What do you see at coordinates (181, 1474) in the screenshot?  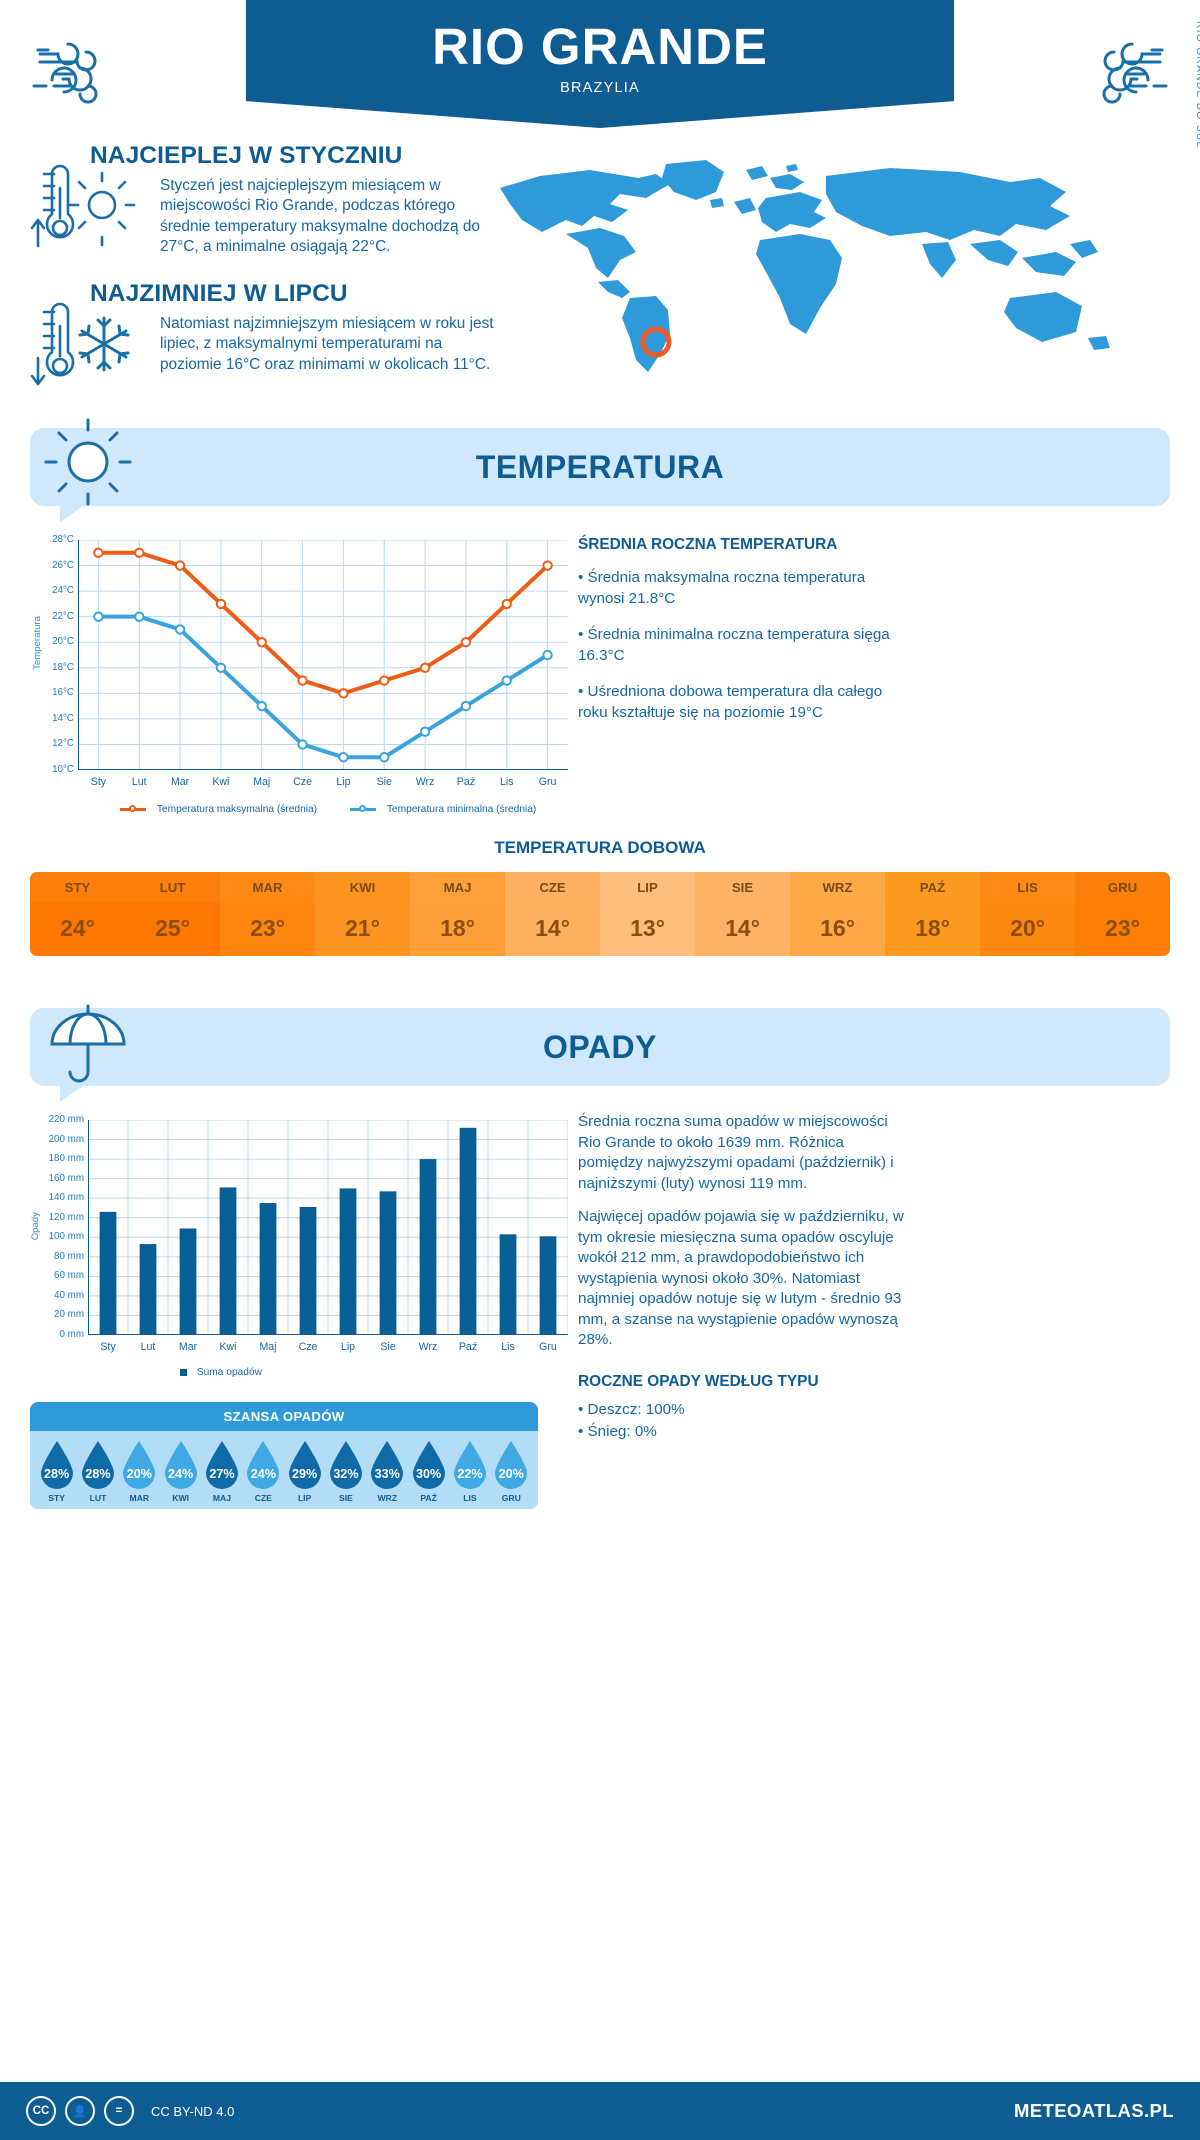 I see `chance-value: 24%` at bounding box center [181, 1474].